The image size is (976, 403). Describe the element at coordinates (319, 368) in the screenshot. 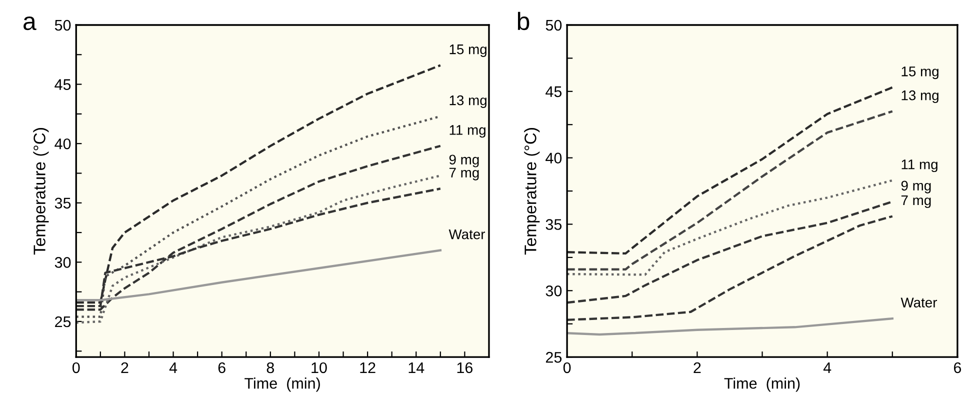

I see `x-tick-label: 10` at that location.